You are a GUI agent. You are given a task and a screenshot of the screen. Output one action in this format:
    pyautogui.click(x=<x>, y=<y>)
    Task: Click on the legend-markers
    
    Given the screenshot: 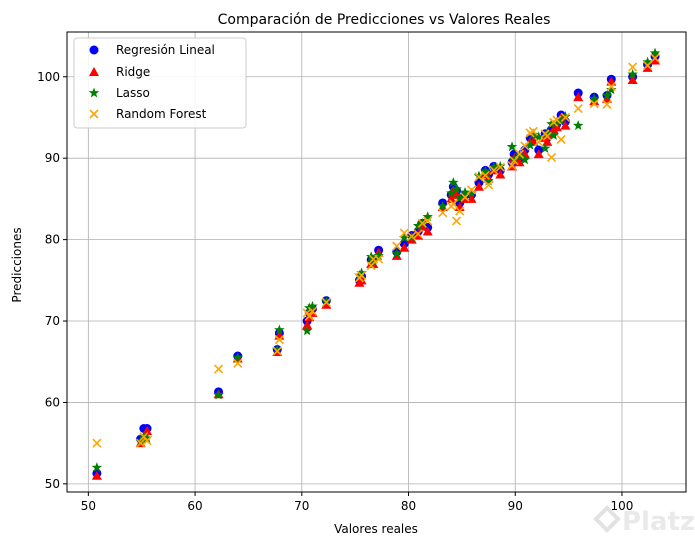 What is the action you would take?
    pyautogui.click(x=94, y=82)
    